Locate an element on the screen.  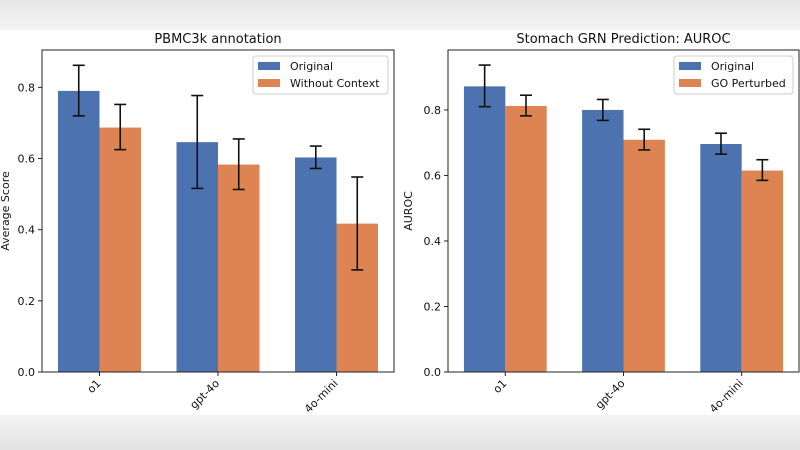
y-axis-label: AUROC is located at coordinates (408, 211).